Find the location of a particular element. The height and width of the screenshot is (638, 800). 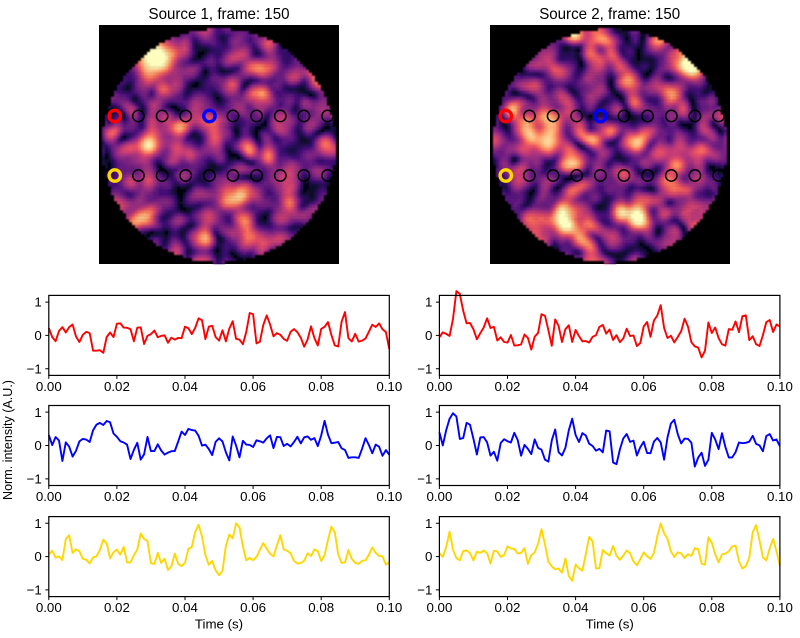

svg-text: Source 1, frame: 150 is located at coordinates (219, 14).